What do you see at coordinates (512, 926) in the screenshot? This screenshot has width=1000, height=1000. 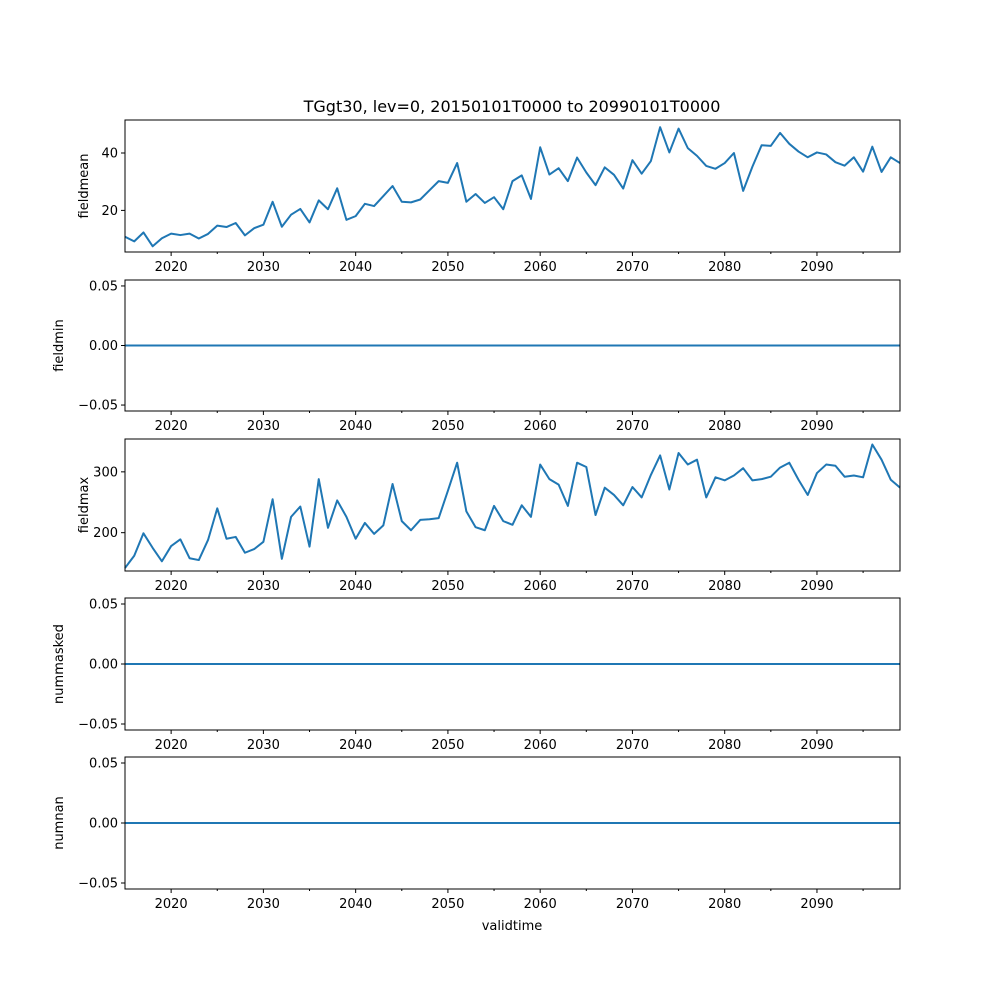 I see `x-axis-label: validtime` at bounding box center [512, 926].